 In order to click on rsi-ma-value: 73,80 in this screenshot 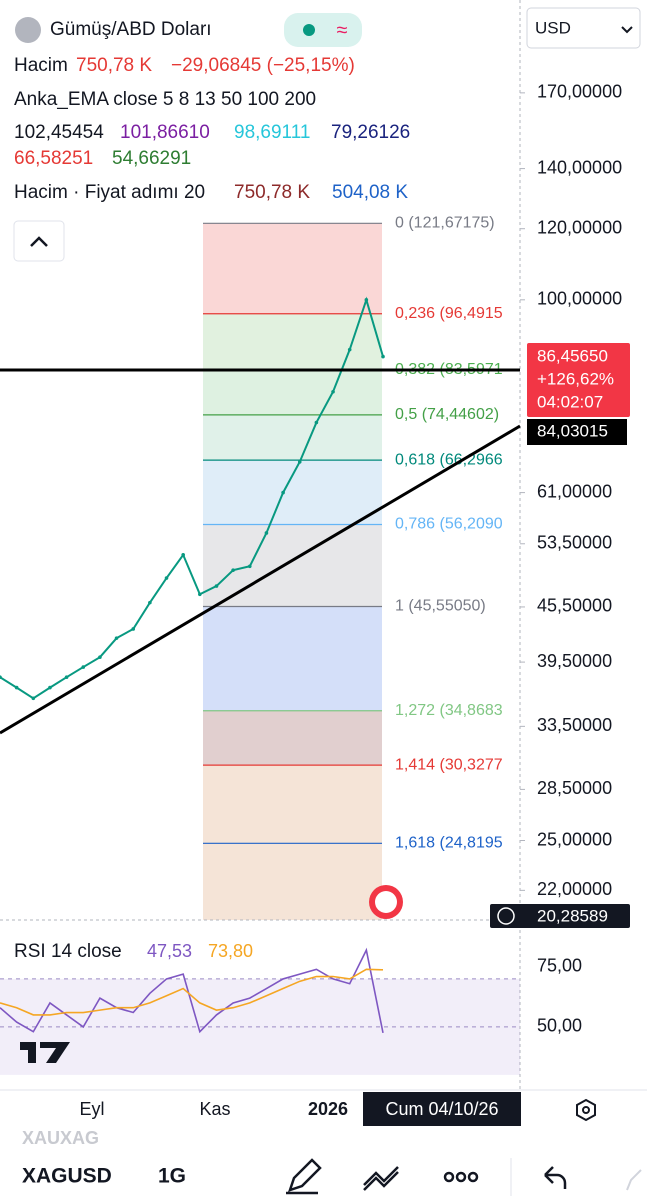, I will do `click(230, 951)`.